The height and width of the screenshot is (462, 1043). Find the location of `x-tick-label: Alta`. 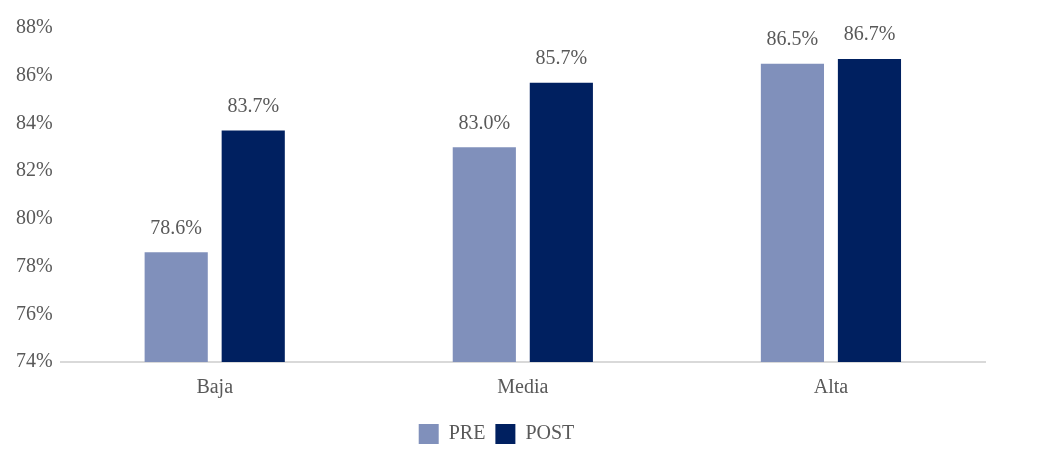

x-tick-label: Alta is located at coordinates (831, 386).